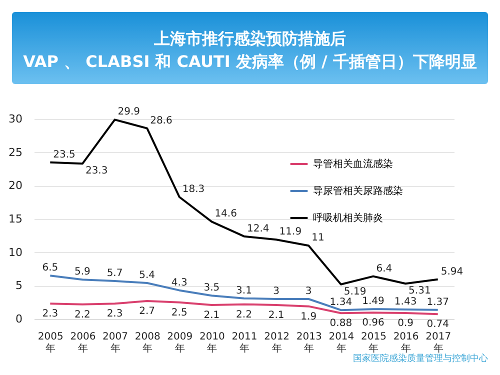 The height and width of the screenshot is (375, 500). Describe the element at coordinates (437, 302) in the screenshot. I see `data-label: 1.37` at that location.